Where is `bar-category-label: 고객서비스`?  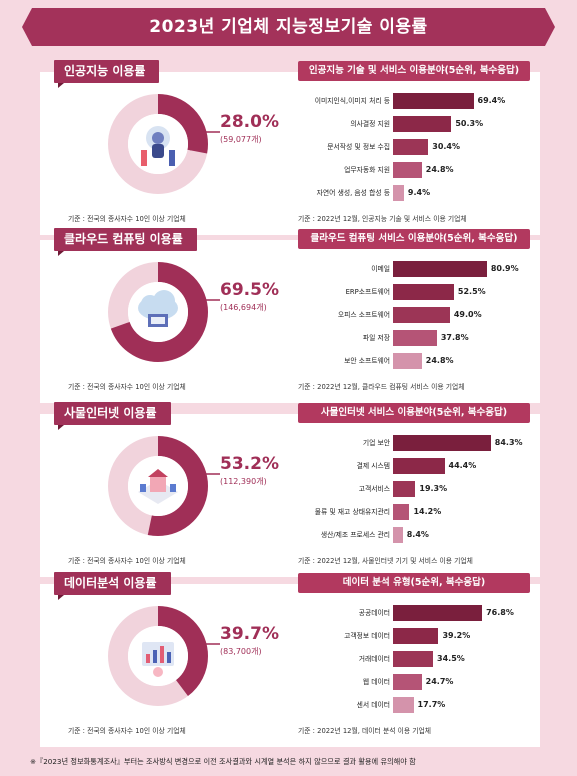
bar-category-label: 고객서비스 is located at coordinates (374, 489).